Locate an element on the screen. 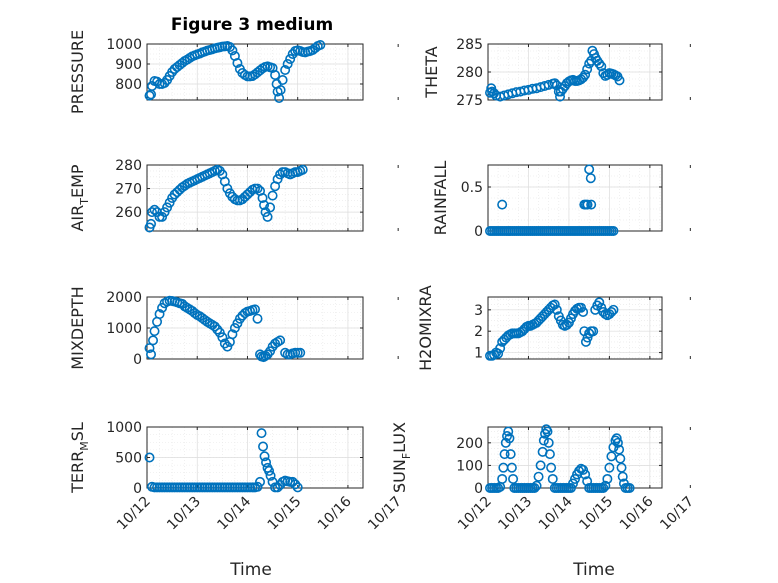 This screenshot has height=583, width=778. y-axis-label: THETA is located at coordinates (431, 72).